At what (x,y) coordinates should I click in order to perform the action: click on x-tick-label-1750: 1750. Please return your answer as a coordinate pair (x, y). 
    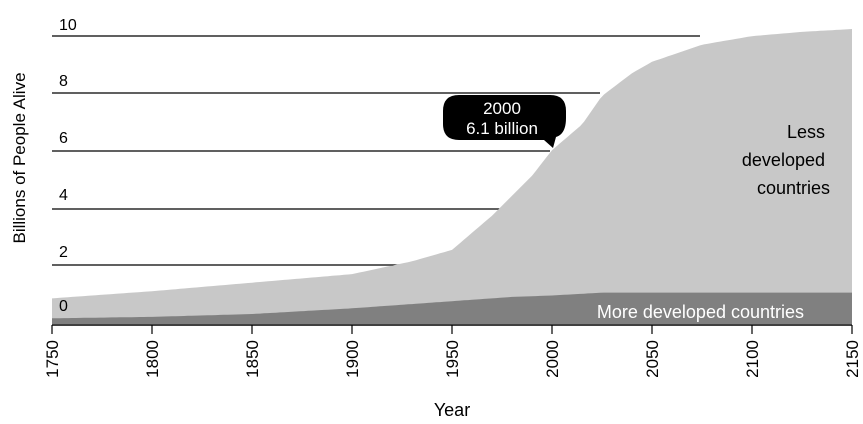
    Looking at the image, I should click on (52, 359).